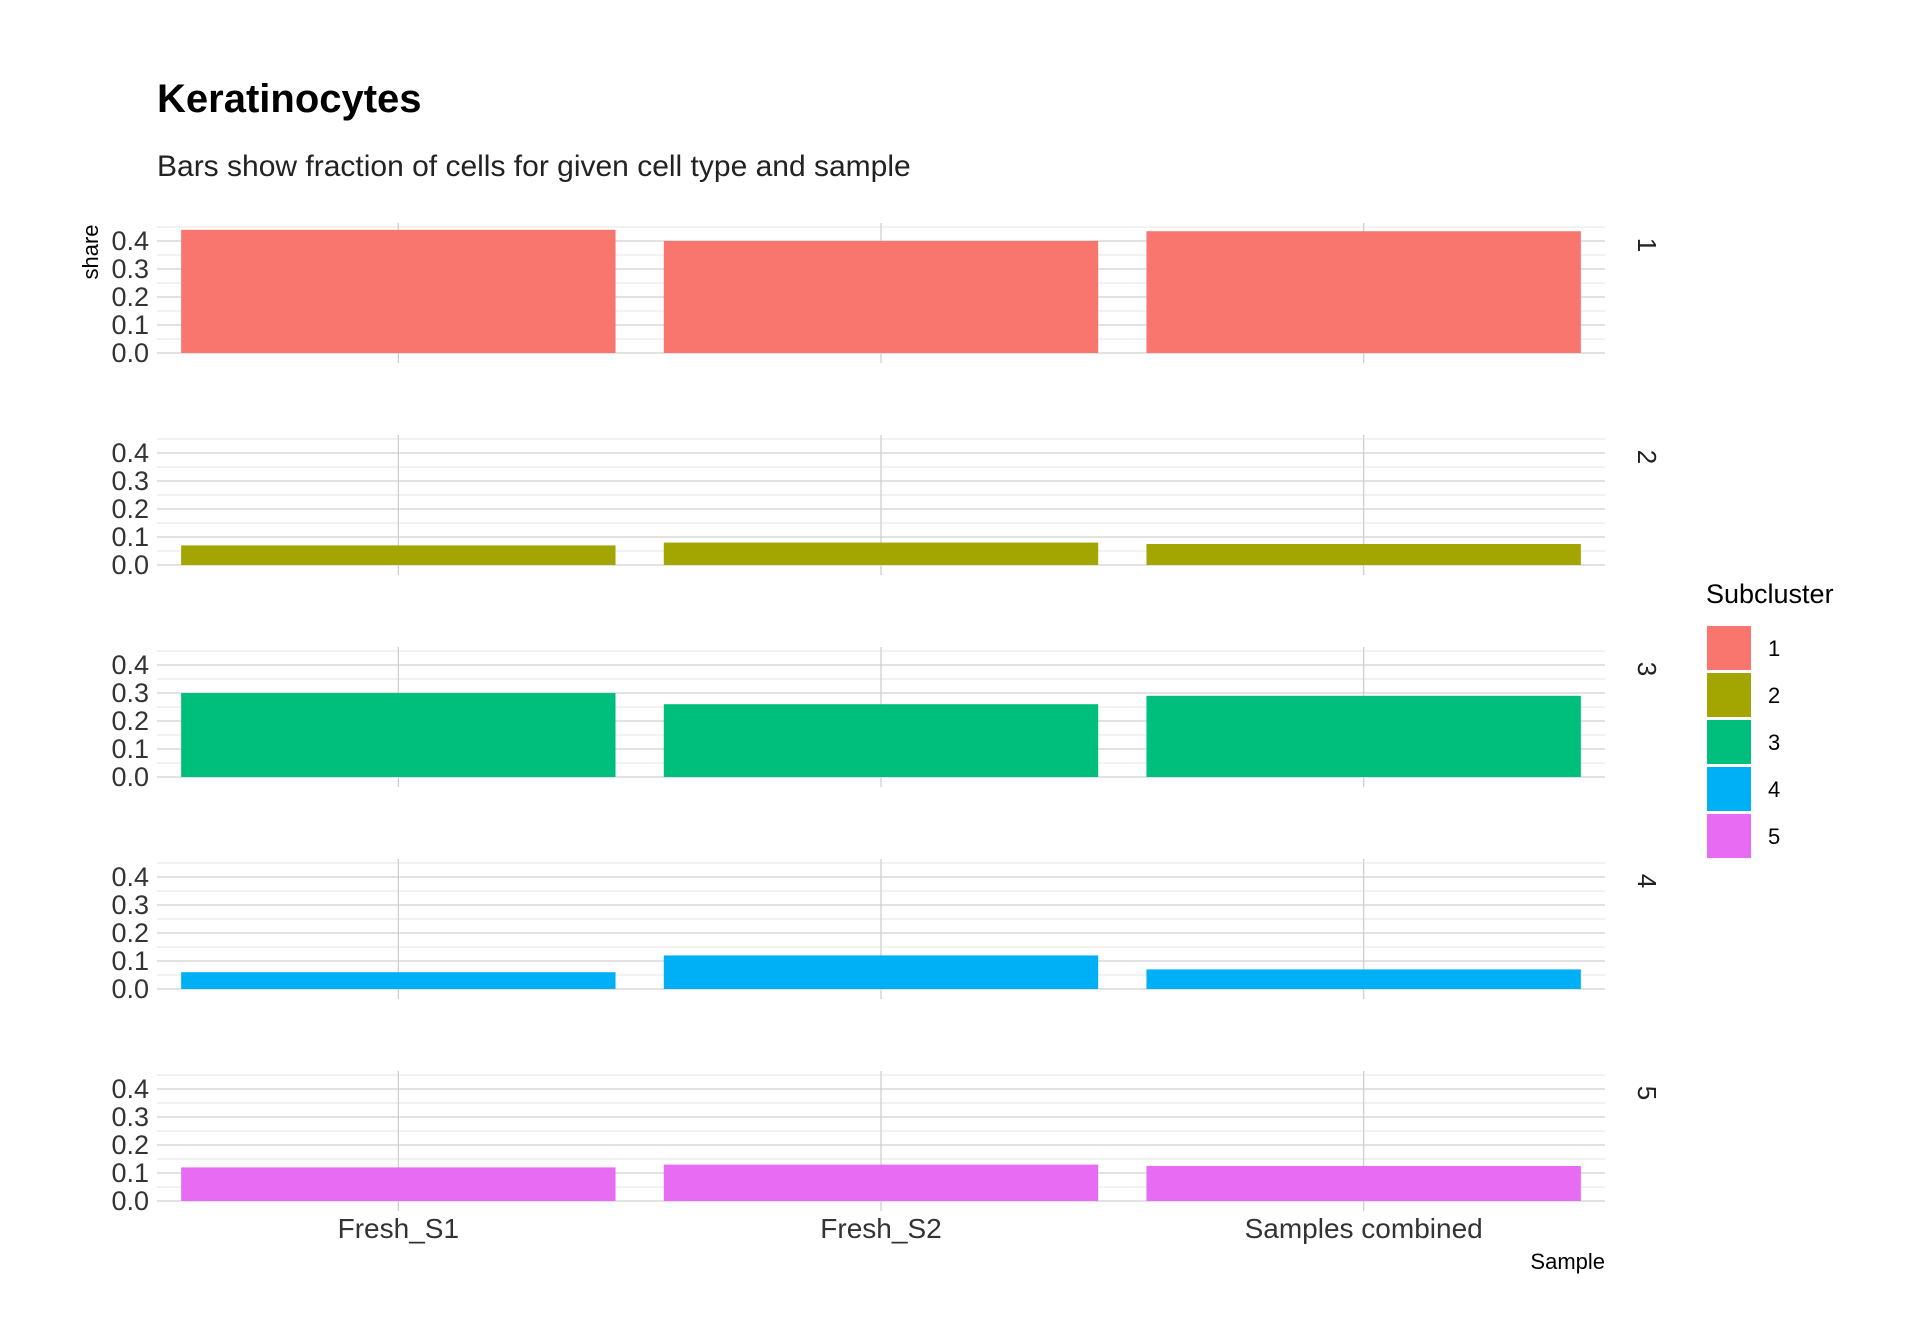 The height and width of the screenshot is (1344, 1920). What do you see at coordinates (398, 980) in the screenshot?
I see `bar-subcluster-4-fresh_s1` at bounding box center [398, 980].